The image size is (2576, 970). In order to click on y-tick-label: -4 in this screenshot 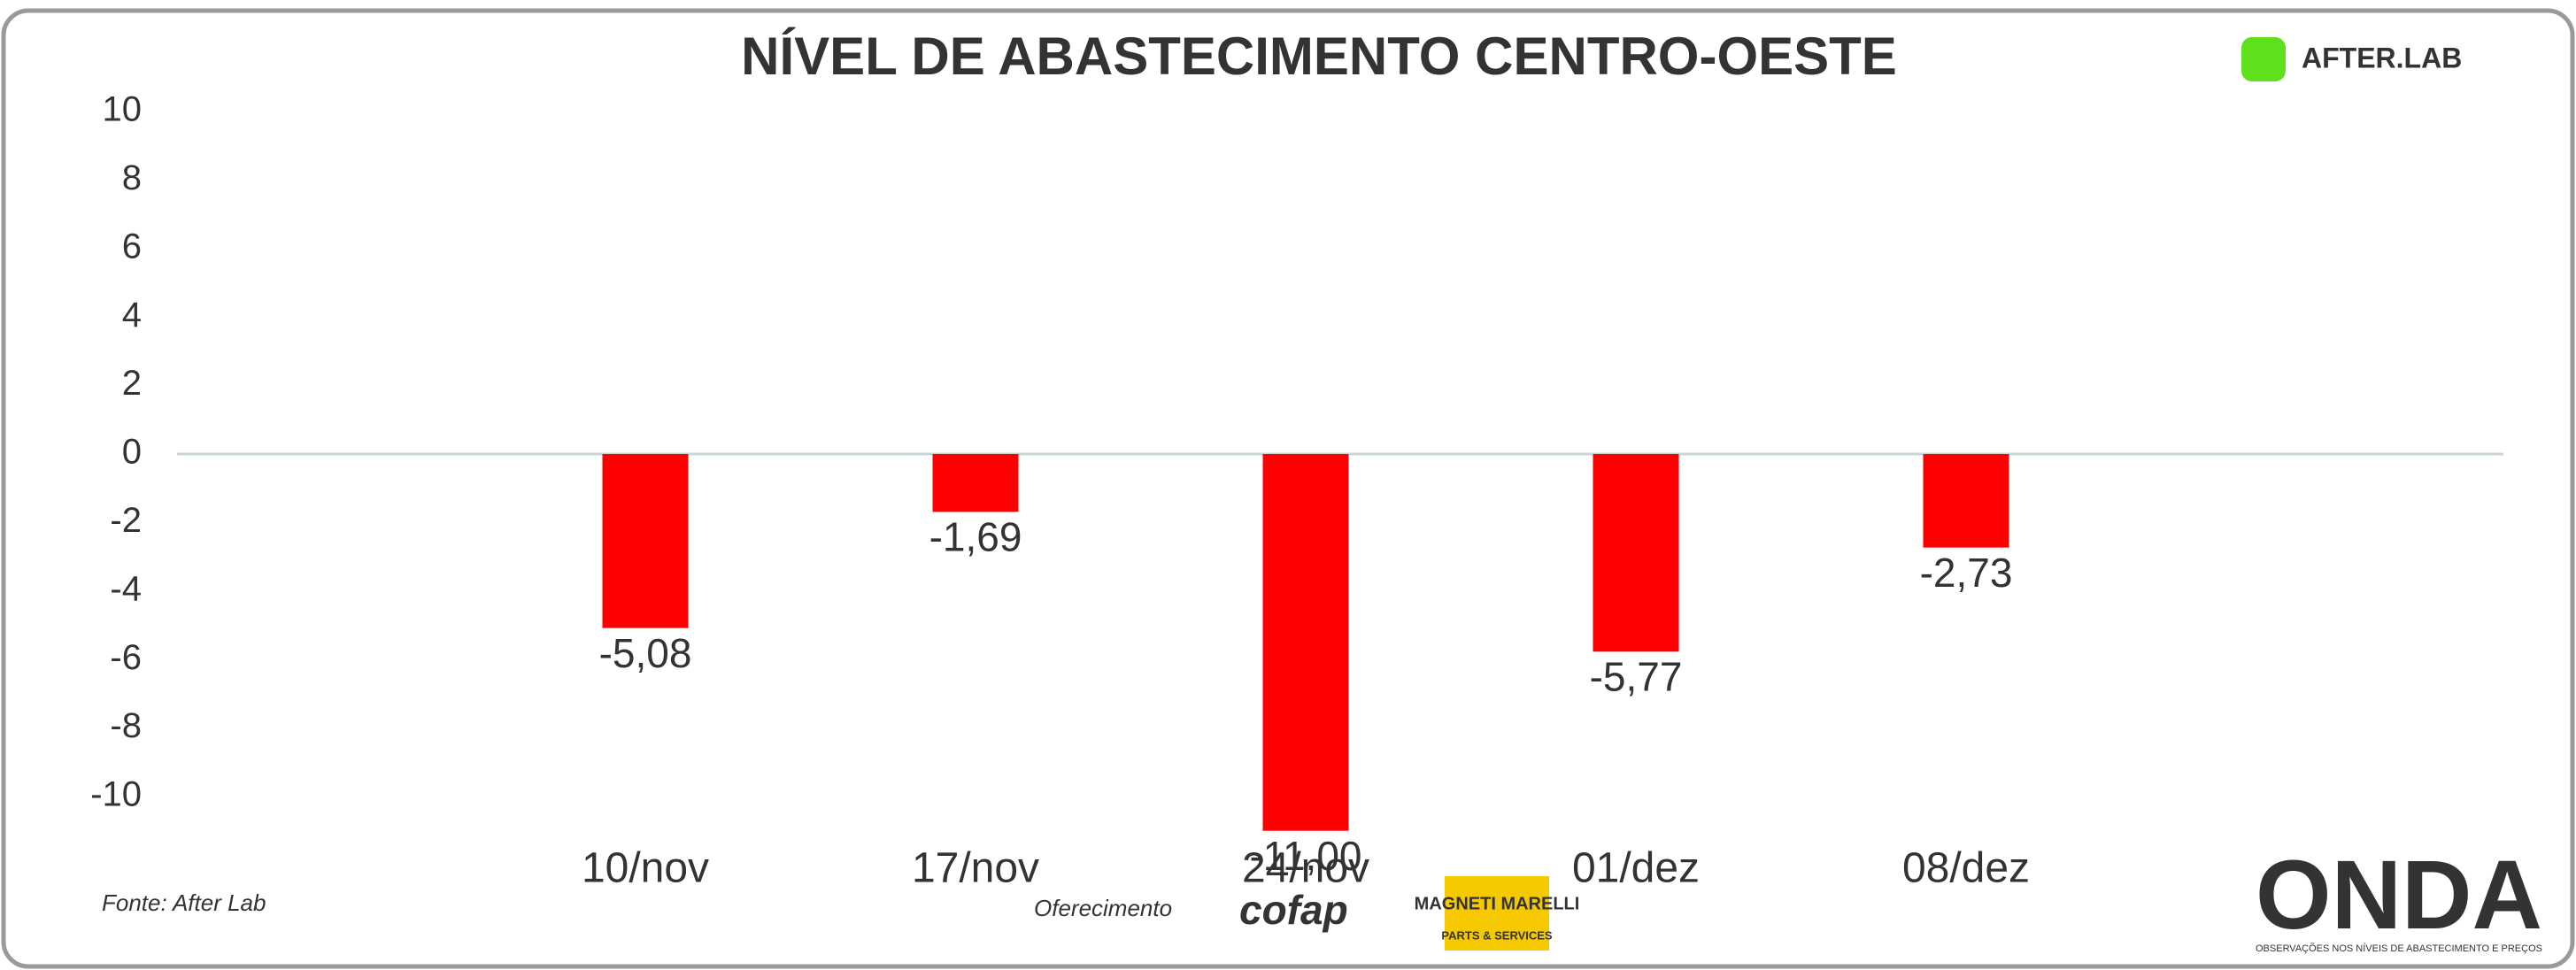, I will do `click(126, 588)`.